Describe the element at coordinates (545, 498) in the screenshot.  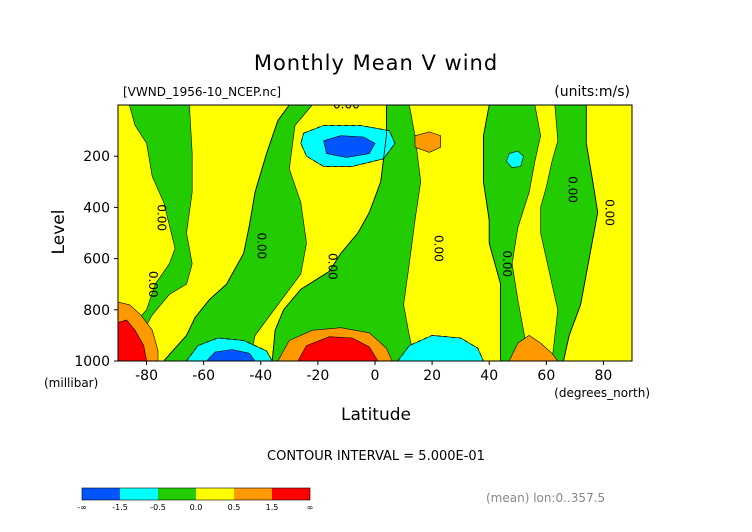
I see `footer-note: (mean) lon:0..357.5` at that location.